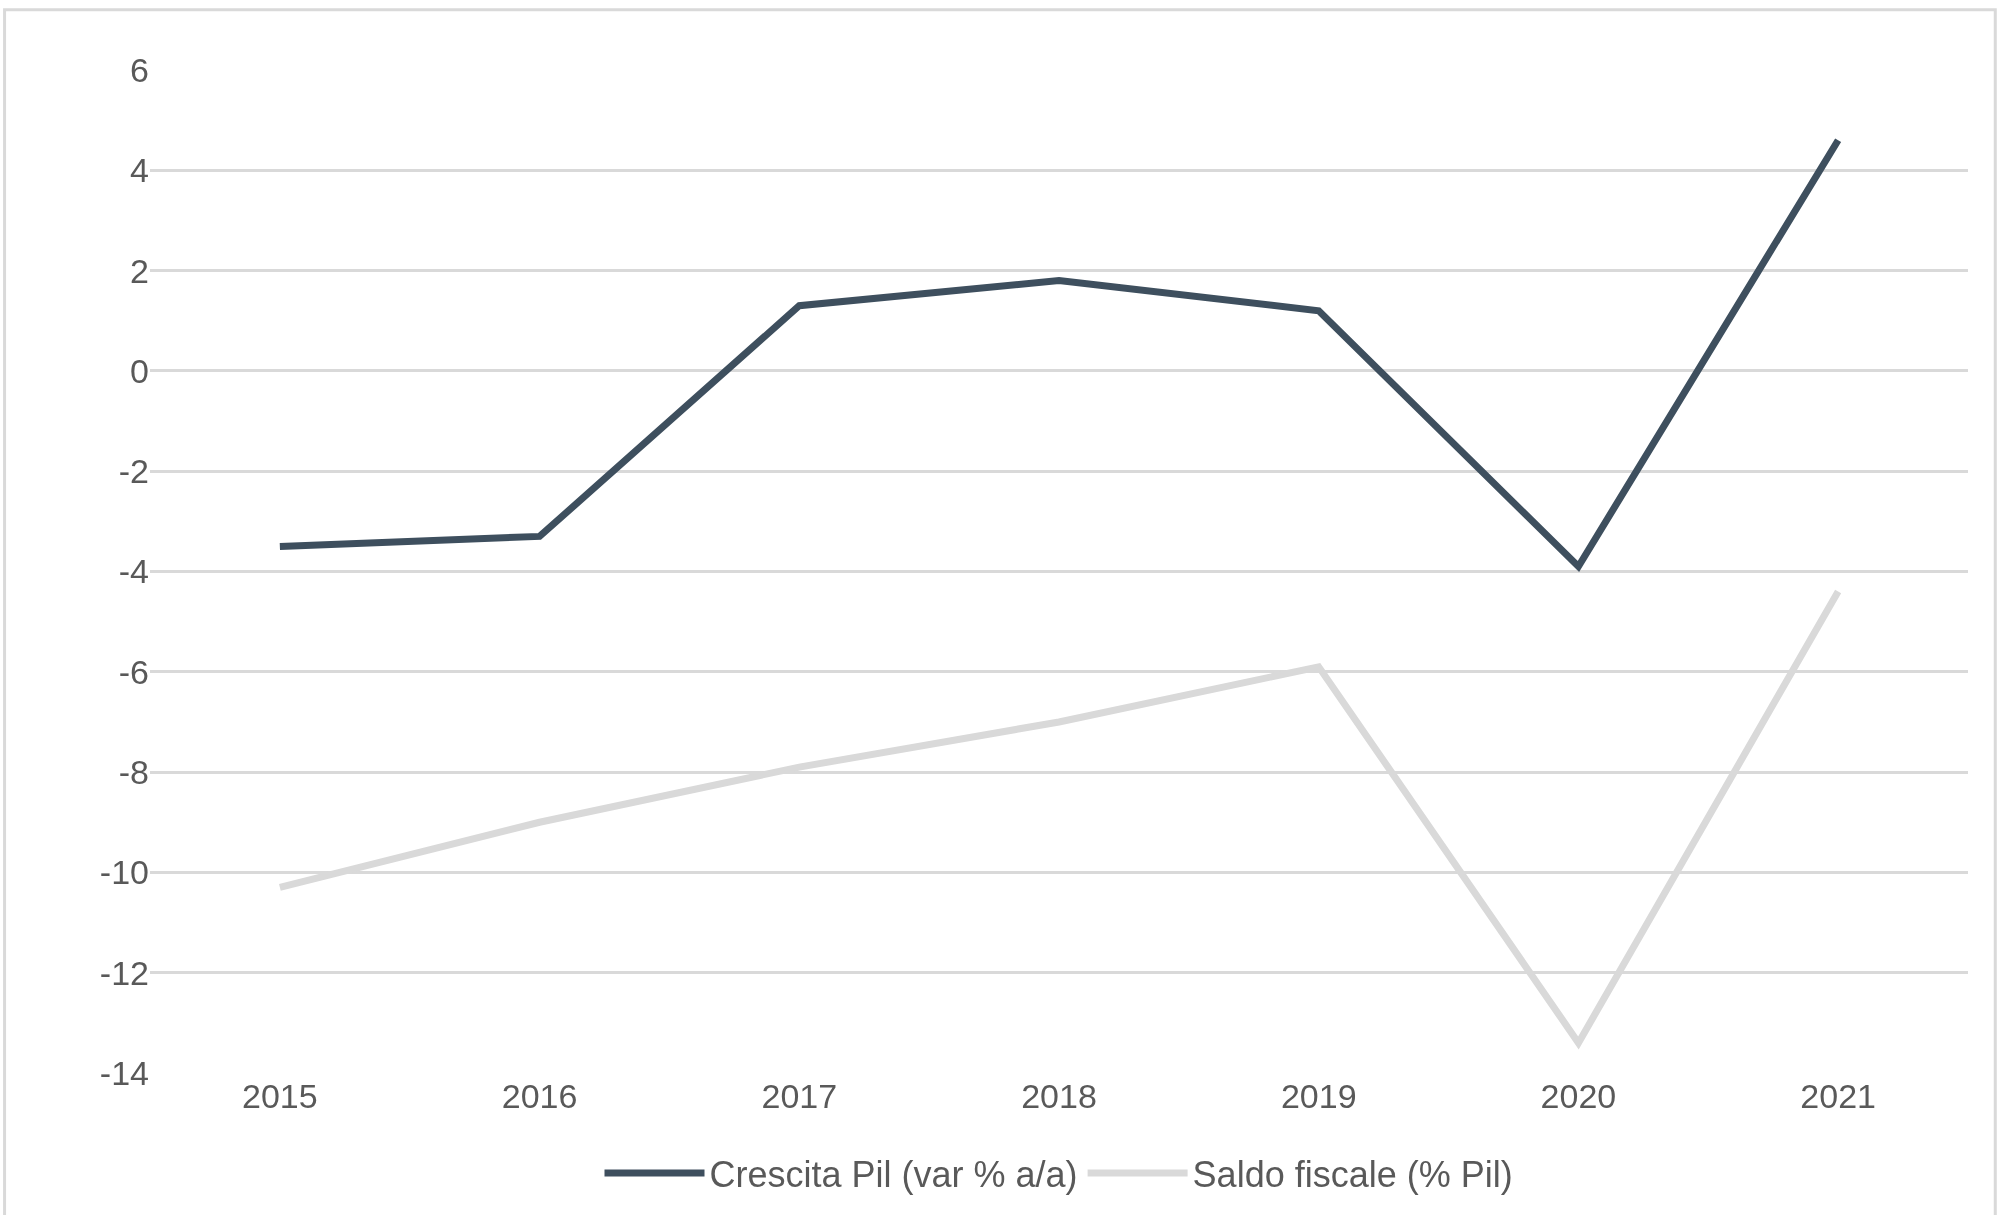 This screenshot has height=1215, width=2008. Describe the element at coordinates (133, 772) in the screenshot. I see `y-tick-label: -8` at that location.